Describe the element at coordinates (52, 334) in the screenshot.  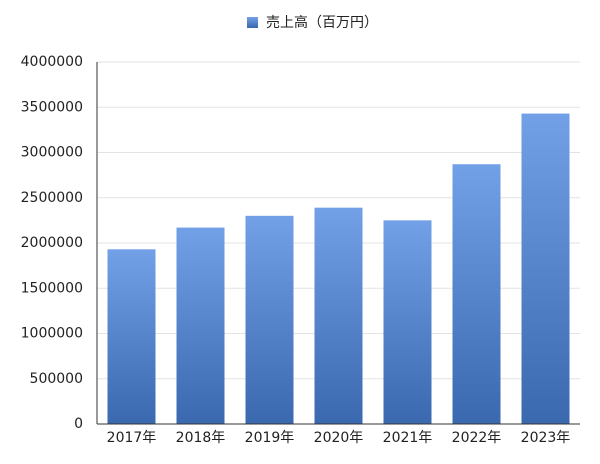
I see `y-tick-label: 1000000` at that location.